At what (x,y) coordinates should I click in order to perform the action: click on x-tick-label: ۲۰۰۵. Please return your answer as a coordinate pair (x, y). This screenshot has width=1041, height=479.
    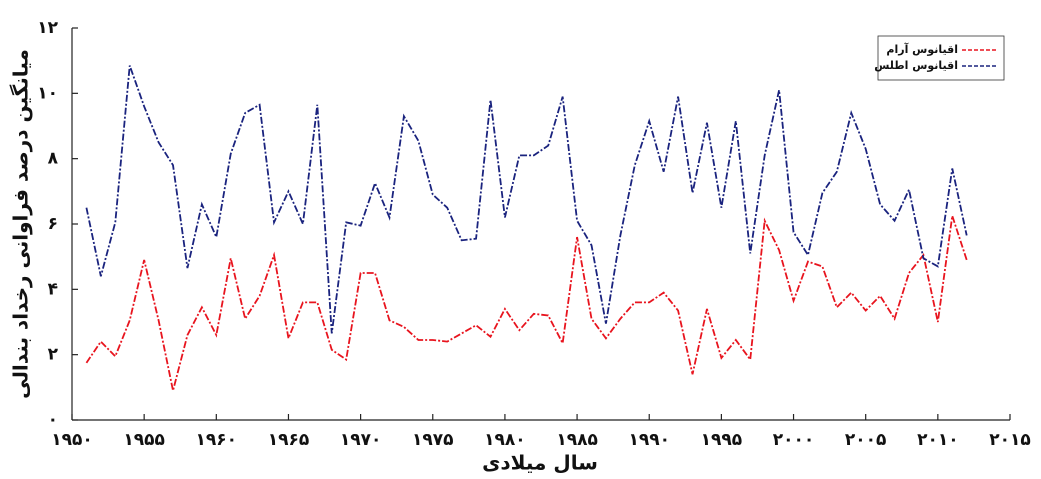
    Looking at the image, I should click on (866, 440).